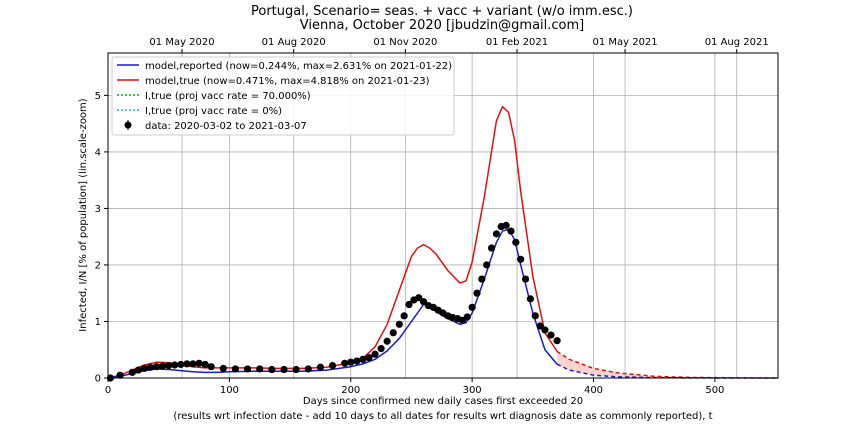 This screenshot has height=432, width=864. What do you see at coordinates (350, 390) in the screenshot?
I see `x-tick-label: 200` at bounding box center [350, 390].